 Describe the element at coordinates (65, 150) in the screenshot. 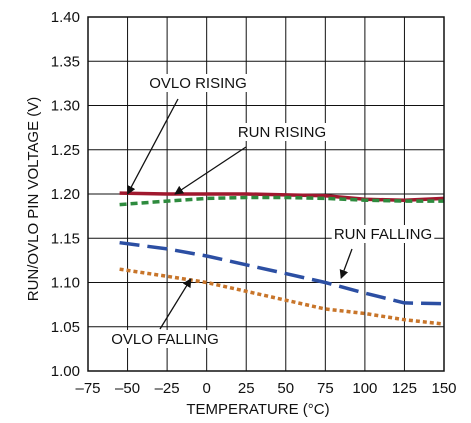

I see `y-tick-label: 1.25` at that location.